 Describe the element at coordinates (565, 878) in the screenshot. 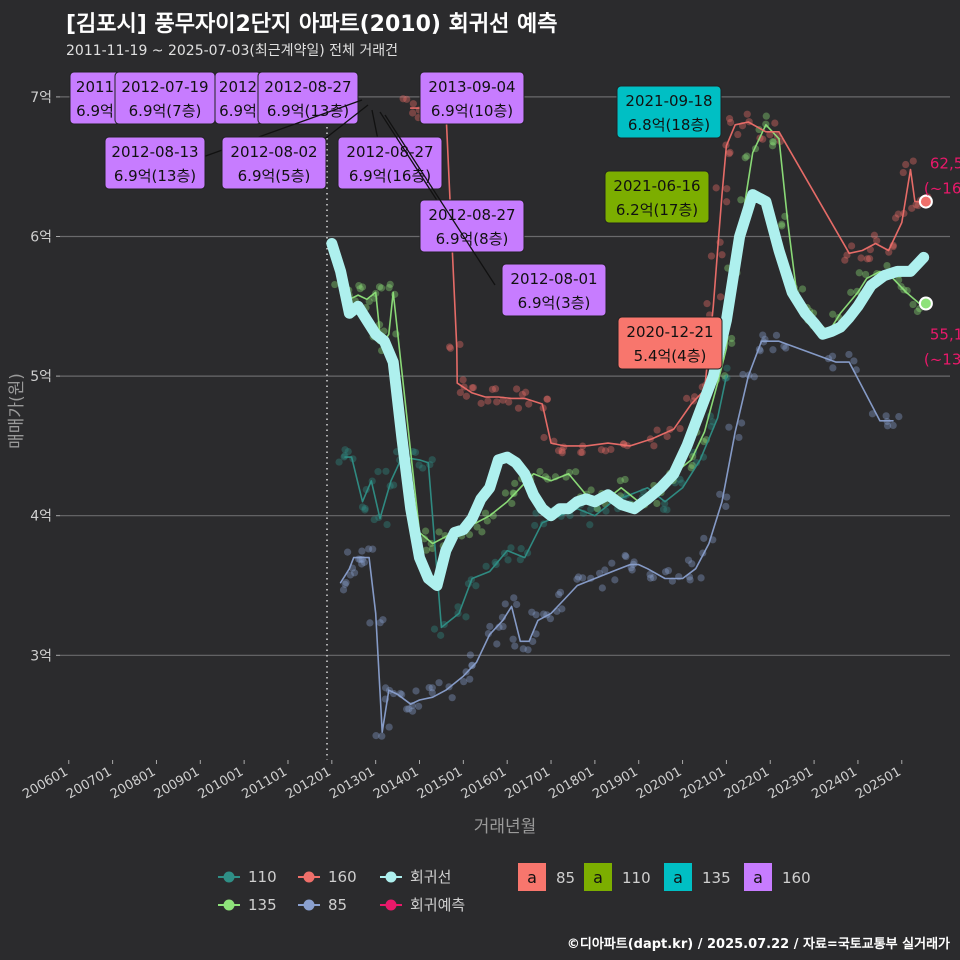

I see `legend-box-label: 85` at that location.